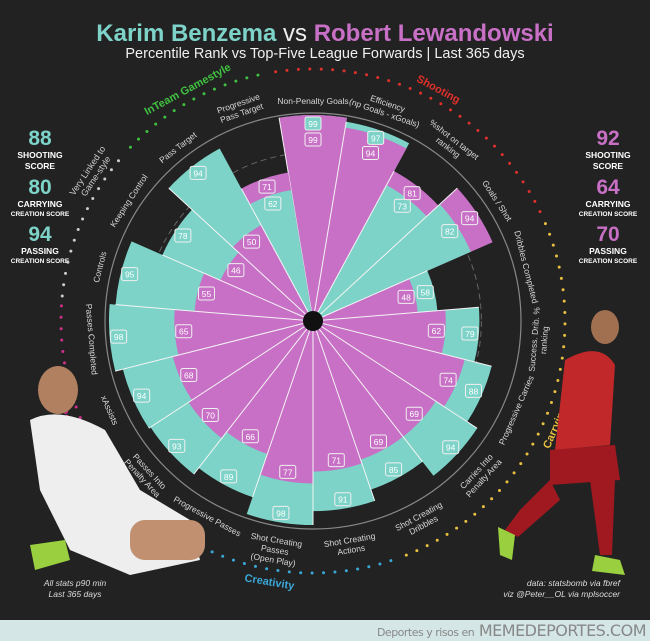  I want to click on note-line: Last 365 days, so click(75, 594).